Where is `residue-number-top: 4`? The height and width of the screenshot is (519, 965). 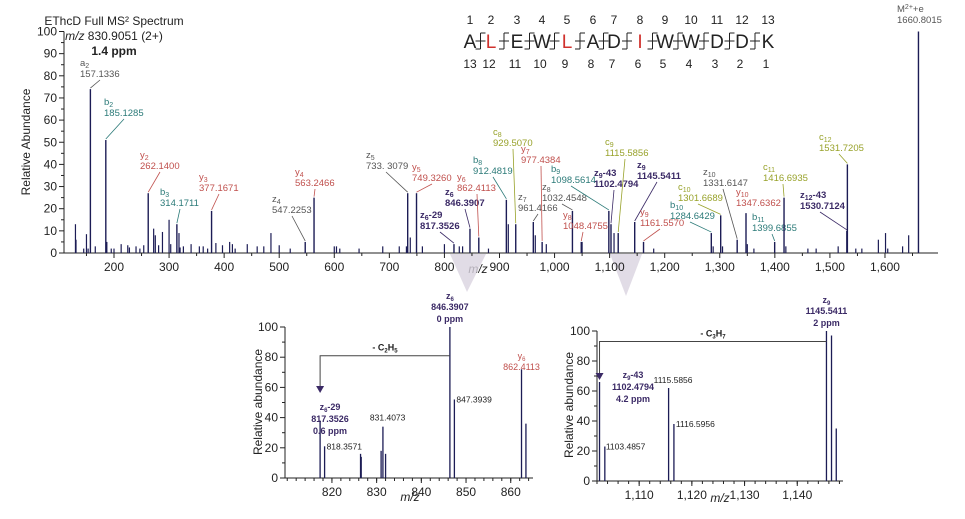
residue-number-top: 4 is located at coordinates (542, 20).